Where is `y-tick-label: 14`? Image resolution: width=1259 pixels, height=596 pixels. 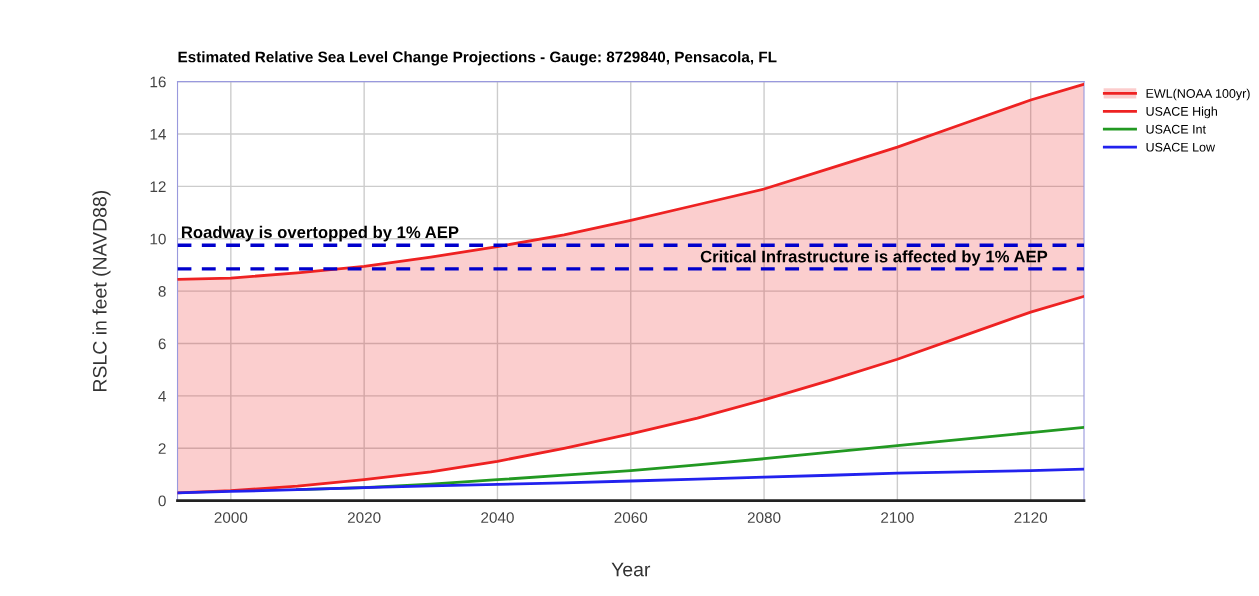
y-tick-label: 14 is located at coordinates (158, 134).